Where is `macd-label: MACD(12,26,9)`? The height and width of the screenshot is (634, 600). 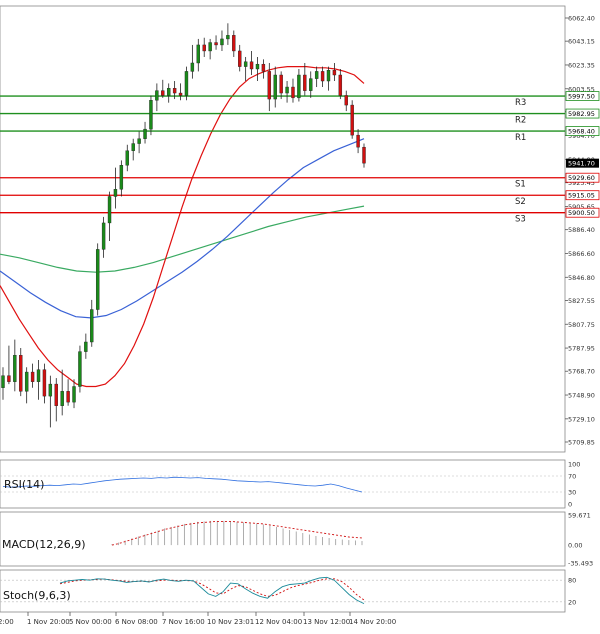
macd-label: MACD(12,26,9) is located at coordinates (44, 544).